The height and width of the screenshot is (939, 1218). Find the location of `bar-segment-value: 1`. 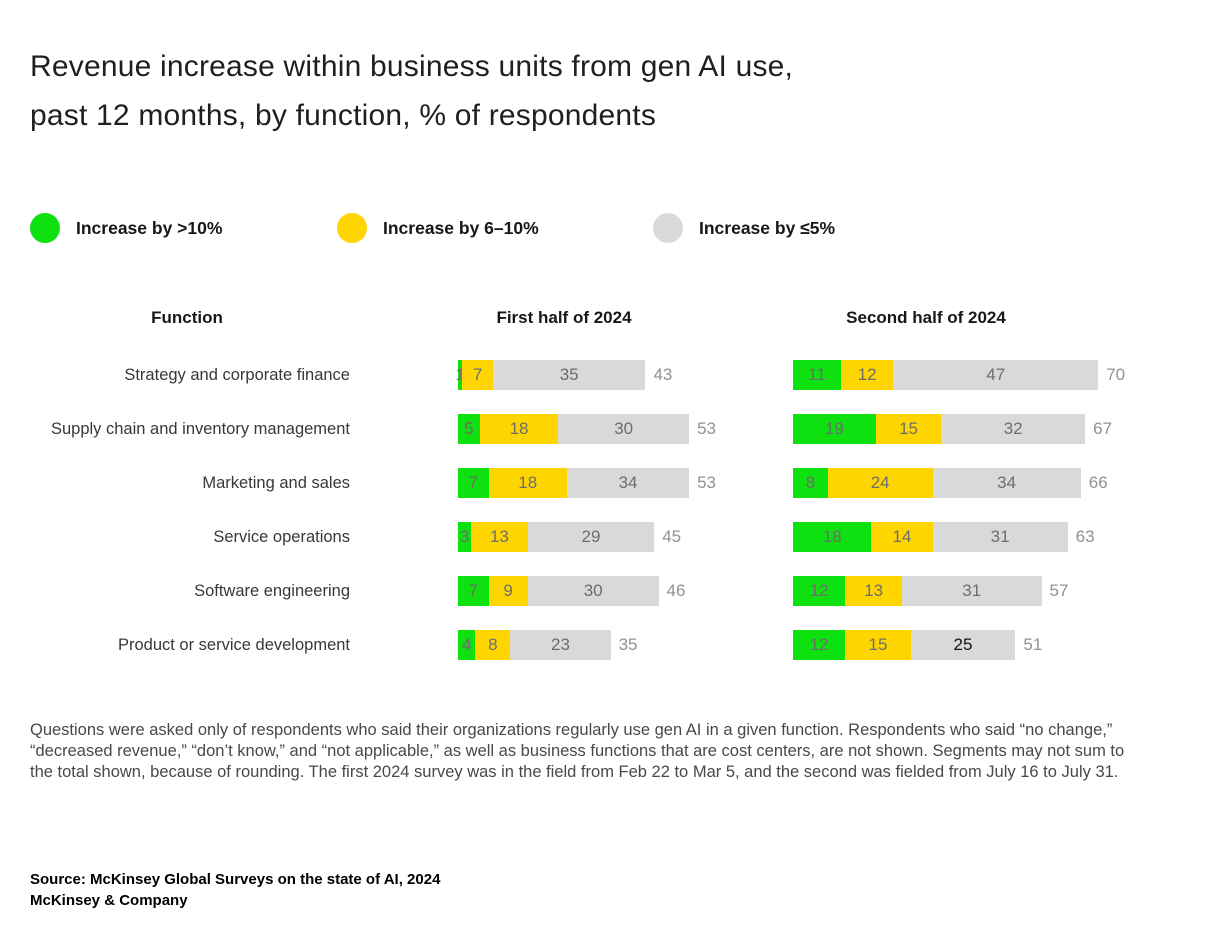

bar-segment-value: 1 is located at coordinates (460, 374).